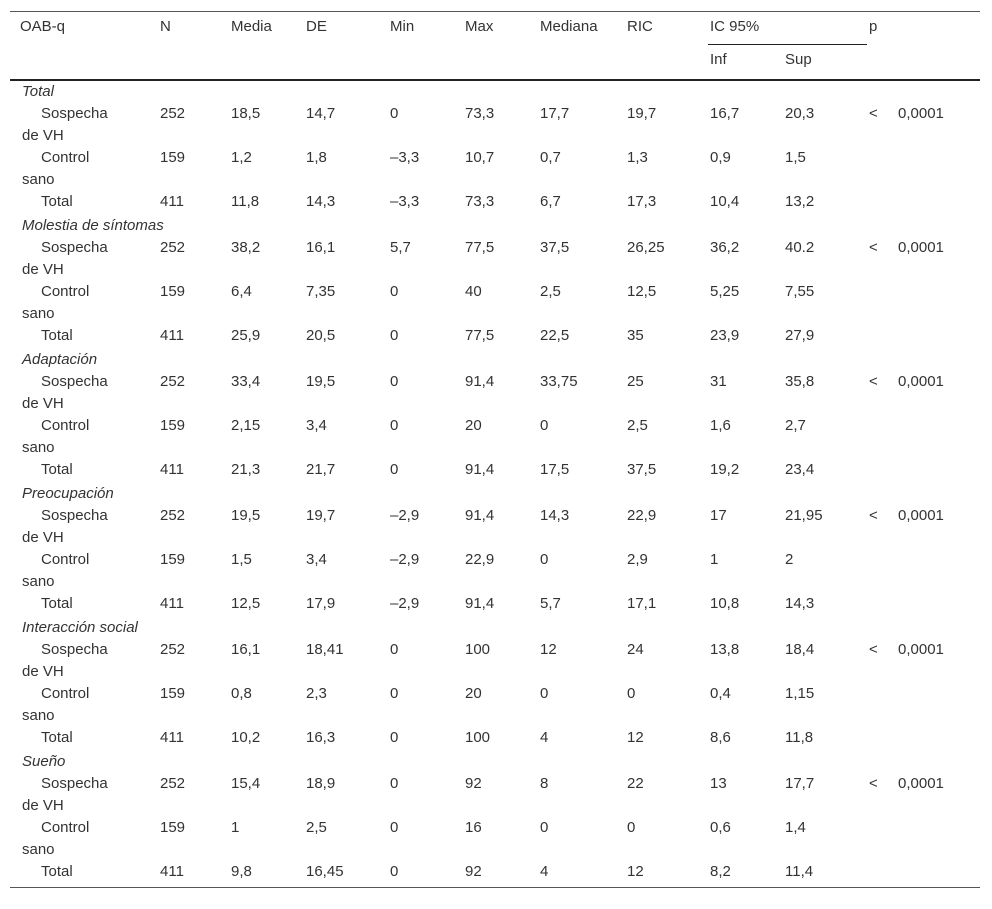 The height and width of the screenshot is (909, 992). Describe the element at coordinates (500, 874) in the screenshot. I see `cell: 92` at that location.